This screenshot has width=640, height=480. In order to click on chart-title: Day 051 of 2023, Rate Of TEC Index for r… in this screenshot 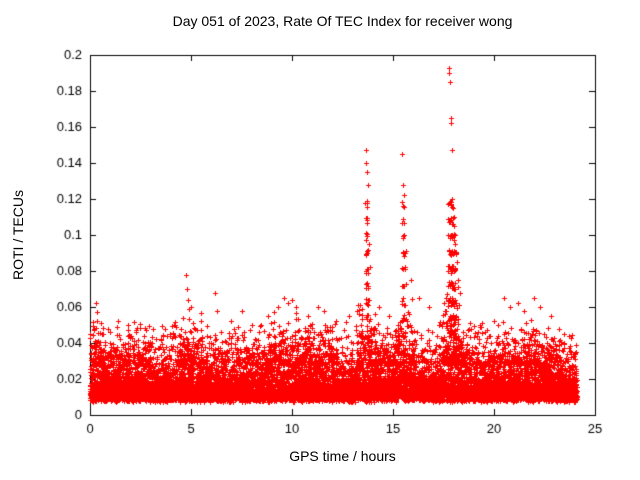, I will do `click(342, 21)`.